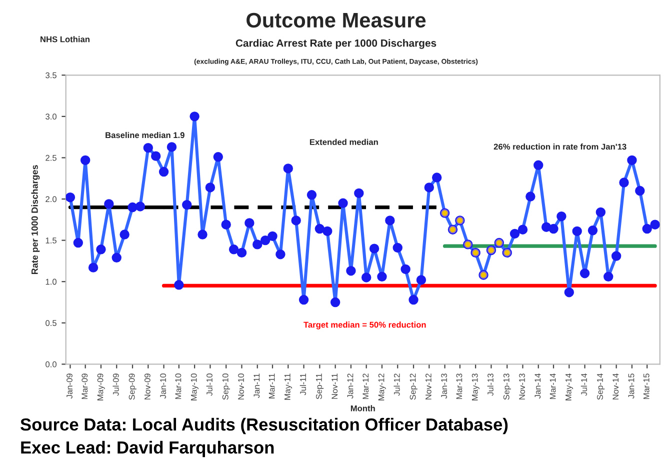 The width and height of the screenshot is (672, 461). What do you see at coordinates (365, 386) in the screenshot?
I see `x-tick-label: Mar-12` at bounding box center [365, 386].